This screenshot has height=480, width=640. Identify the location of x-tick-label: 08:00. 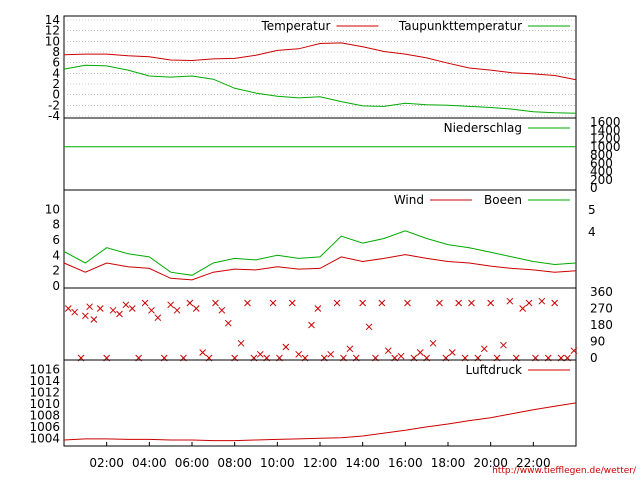
(234, 463).